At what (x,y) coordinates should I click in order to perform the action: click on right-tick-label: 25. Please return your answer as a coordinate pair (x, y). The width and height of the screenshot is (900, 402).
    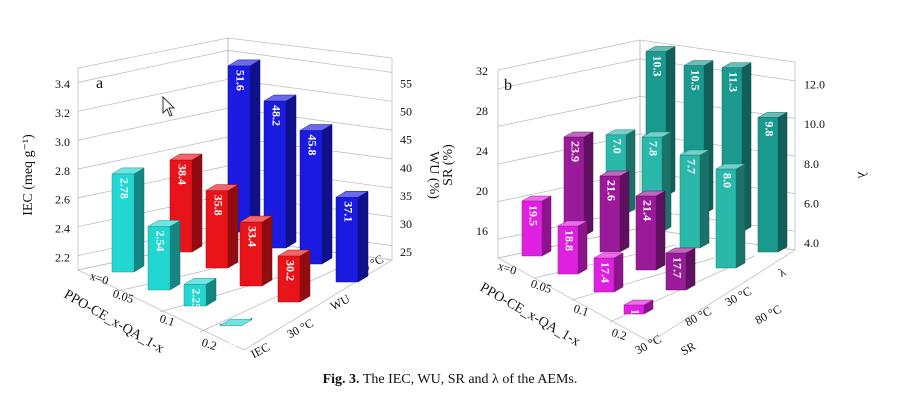
    Looking at the image, I should click on (406, 252).